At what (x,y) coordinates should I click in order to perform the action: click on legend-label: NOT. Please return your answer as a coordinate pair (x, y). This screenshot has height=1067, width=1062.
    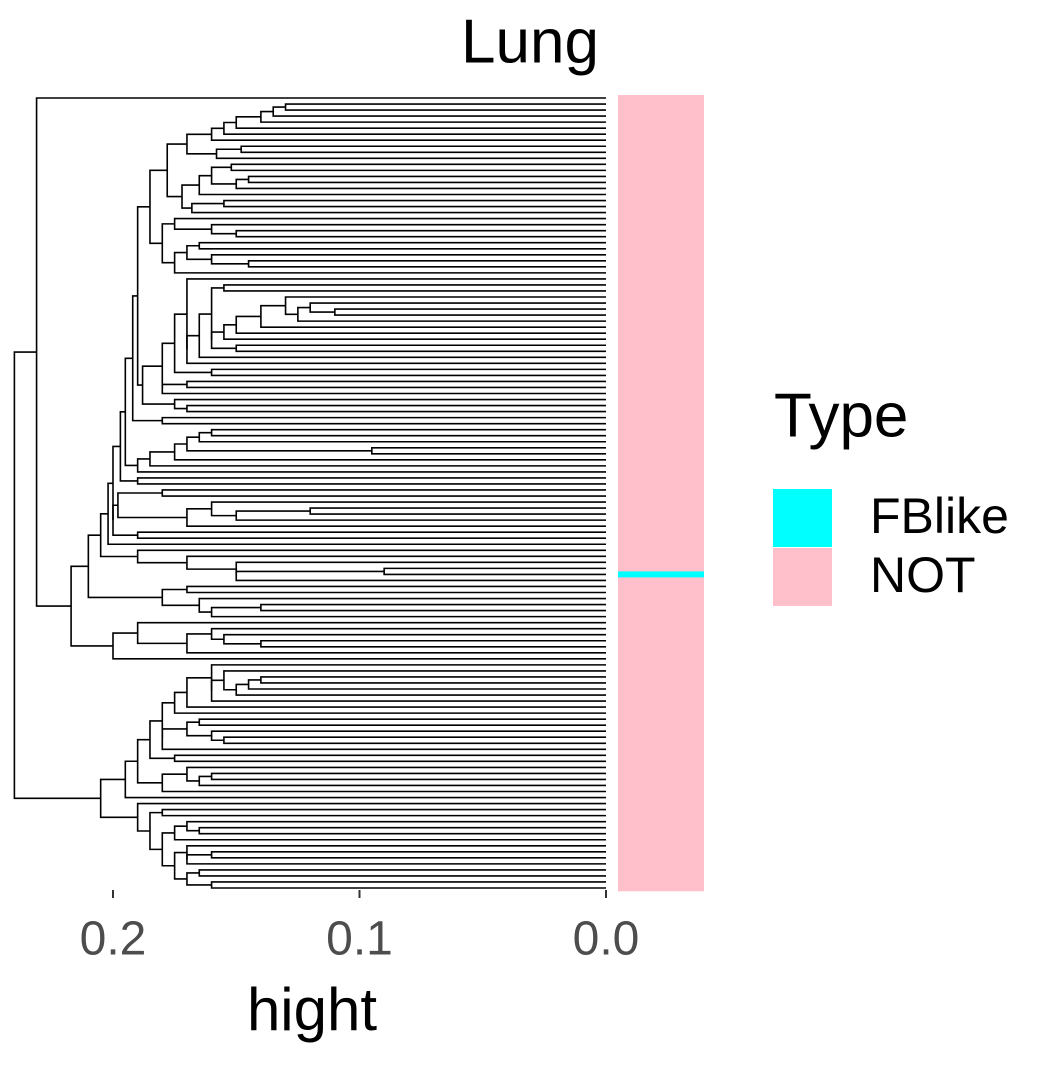
    Looking at the image, I should click on (923, 575).